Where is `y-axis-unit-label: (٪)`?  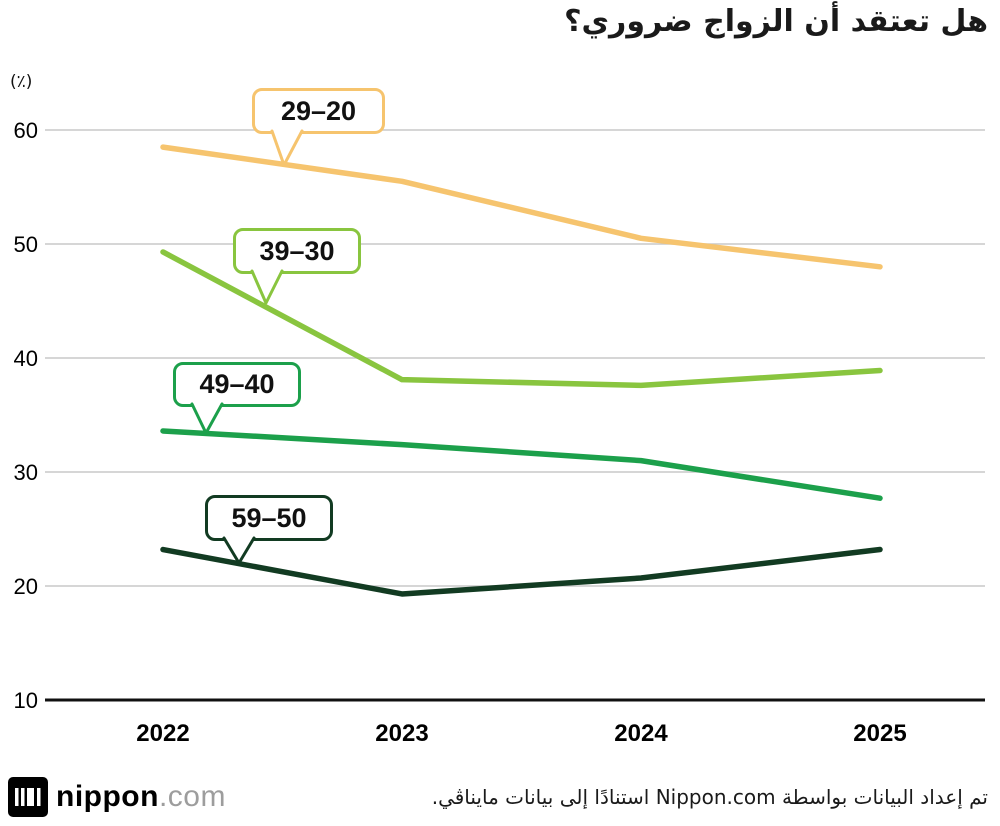 y-axis-unit-label: (٪) is located at coordinates (21, 82).